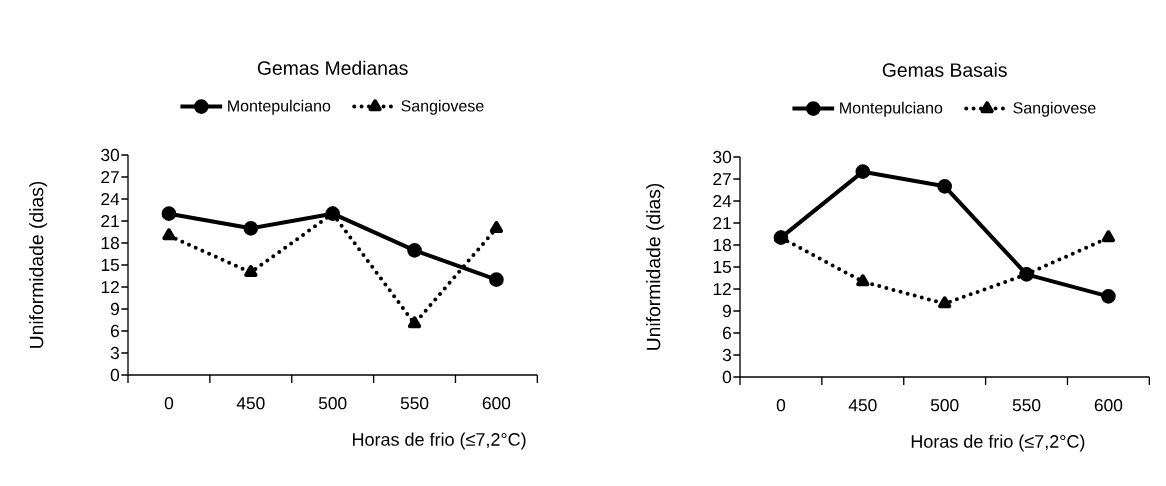 The height and width of the screenshot is (486, 1166). Describe the element at coordinates (332, 67) in the screenshot. I see `chart-title: Gemas Medianas` at that location.